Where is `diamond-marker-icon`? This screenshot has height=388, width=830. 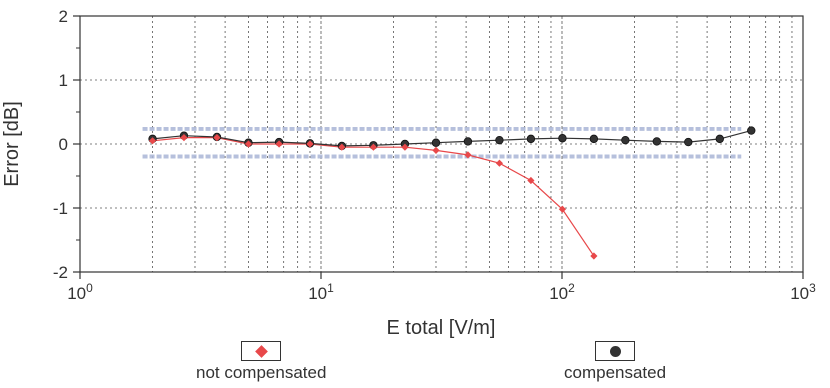
diamond-marker-icon is located at coordinates (261, 351).